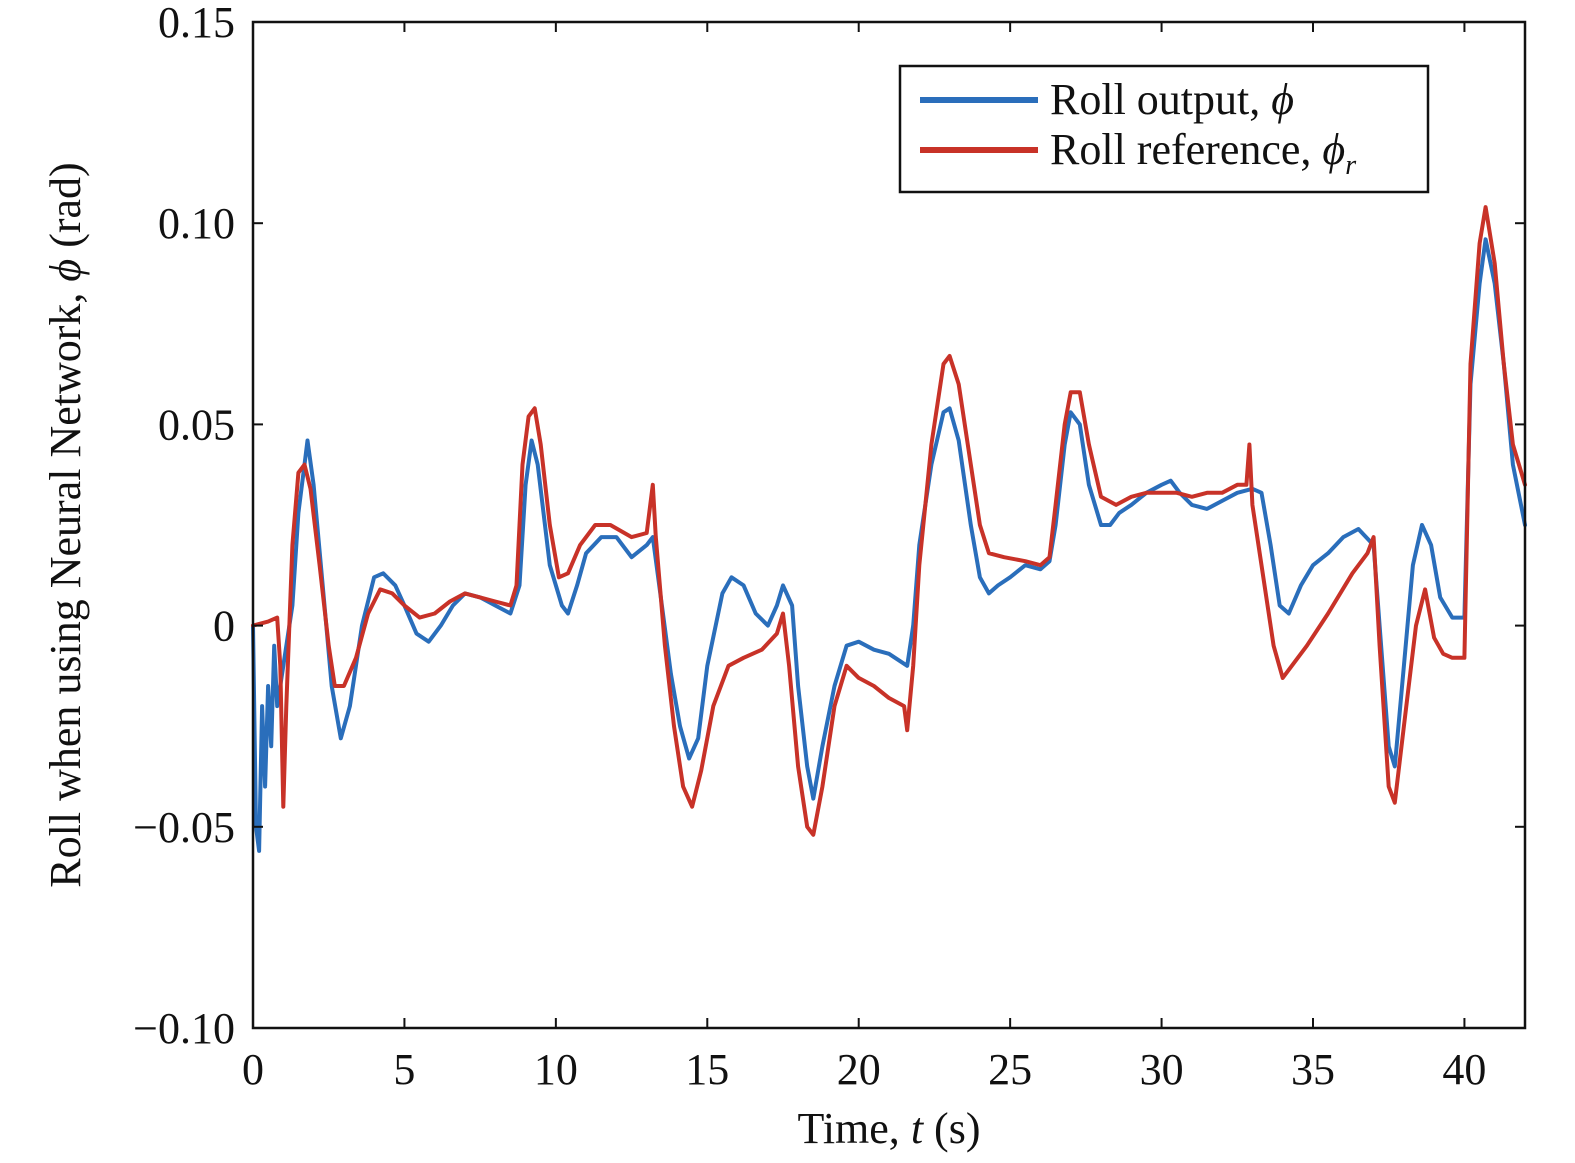 The height and width of the screenshot is (1163, 1575). Describe the element at coordinates (196, 424) in the screenshot. I see `y-tick-label: 0.05` at that location.